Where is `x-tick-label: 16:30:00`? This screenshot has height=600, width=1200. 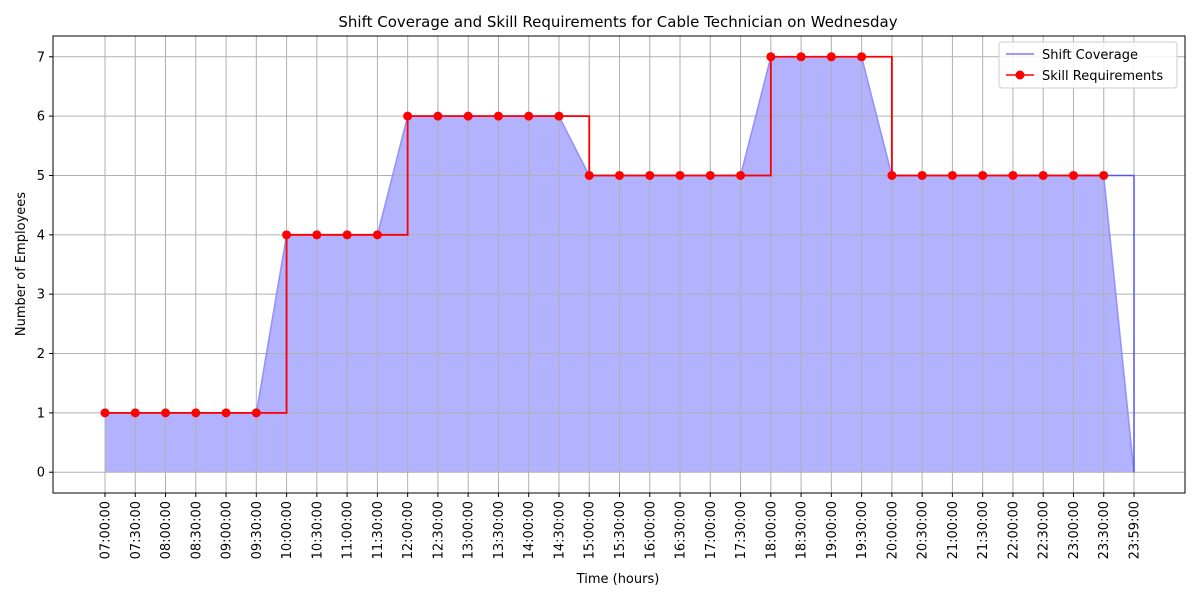 x-tick-label: 16:30:00 is located at coordinates (681, 530).